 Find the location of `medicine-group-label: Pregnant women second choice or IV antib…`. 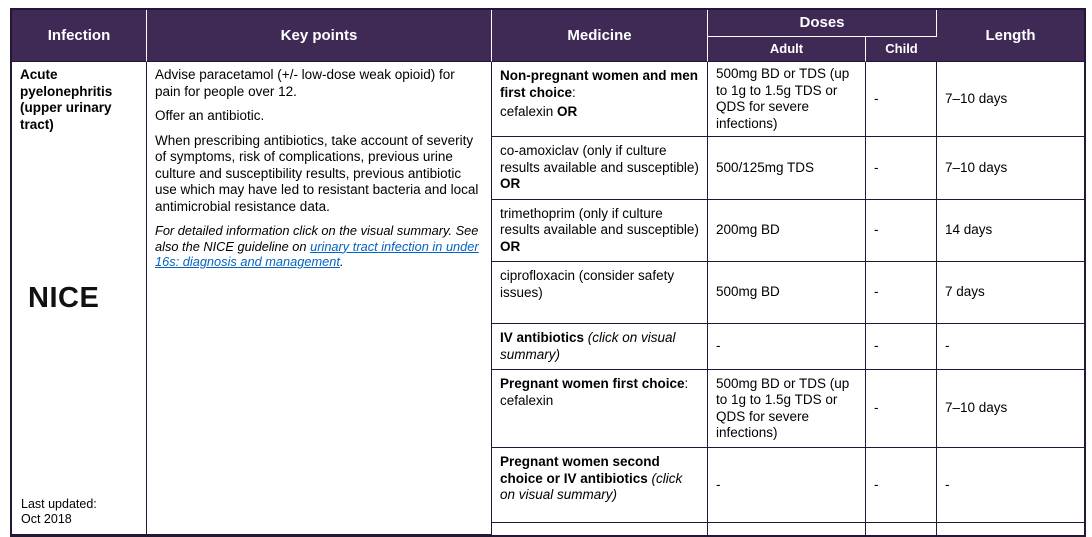

medicine-group-label: Pregnant women second choice or IV antib… is located at coordinates (580, 470).